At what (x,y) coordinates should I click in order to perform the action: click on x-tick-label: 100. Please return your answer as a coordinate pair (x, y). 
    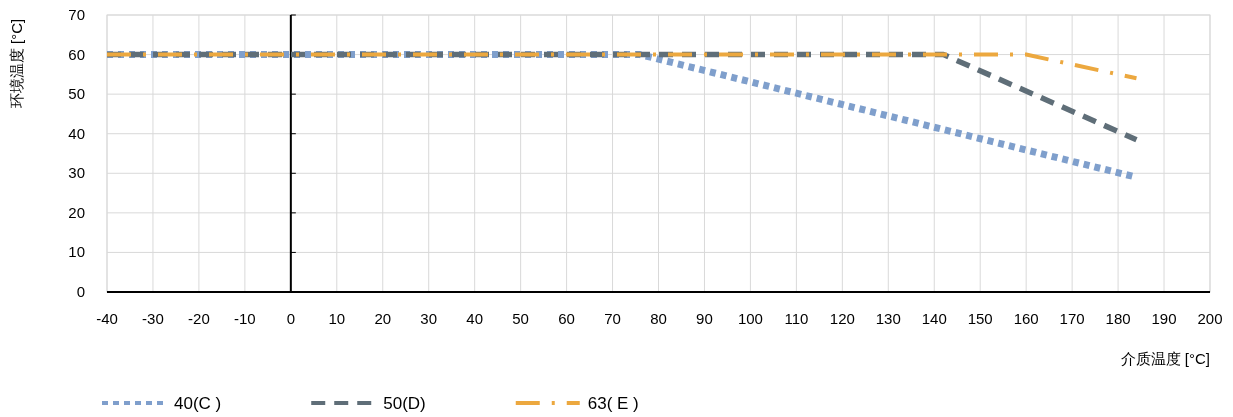
    Looking at the image, I should click on (750, 318).